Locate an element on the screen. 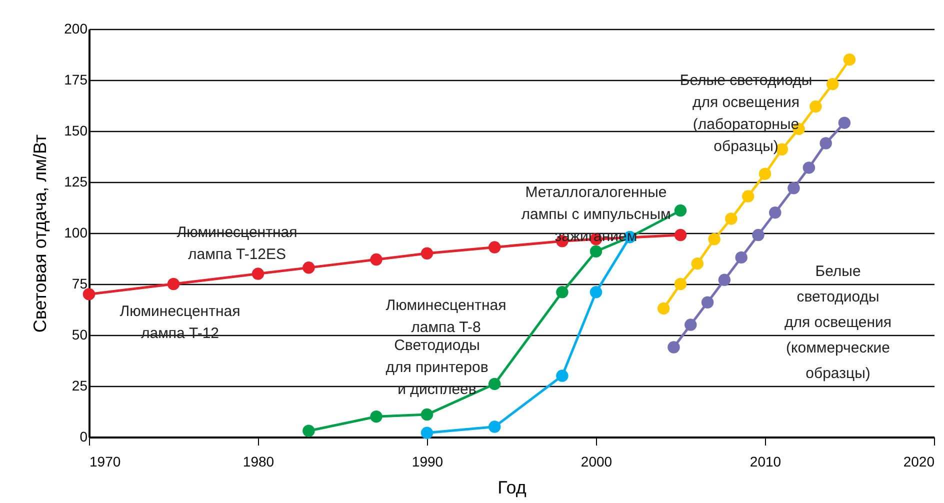  x-tick-label: 1970 is located at coordinates (105, 462).